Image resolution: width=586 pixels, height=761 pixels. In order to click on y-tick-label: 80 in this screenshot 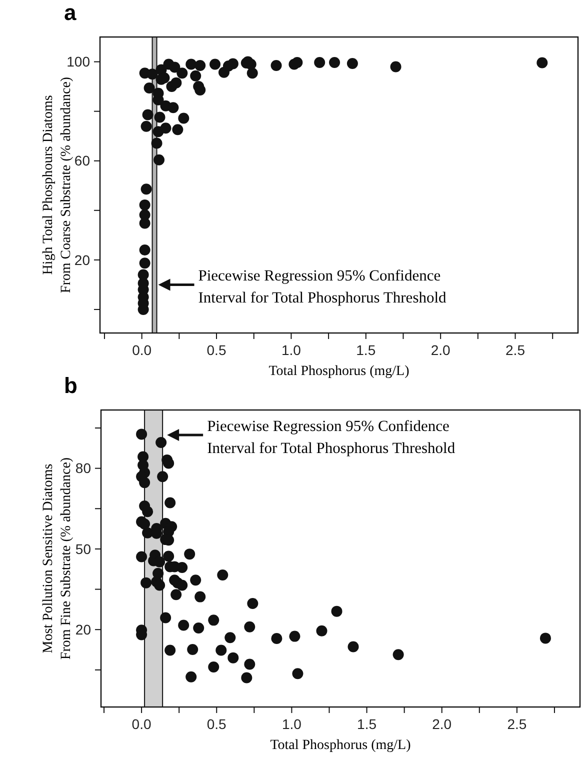, I will do `click(83, 468)`.